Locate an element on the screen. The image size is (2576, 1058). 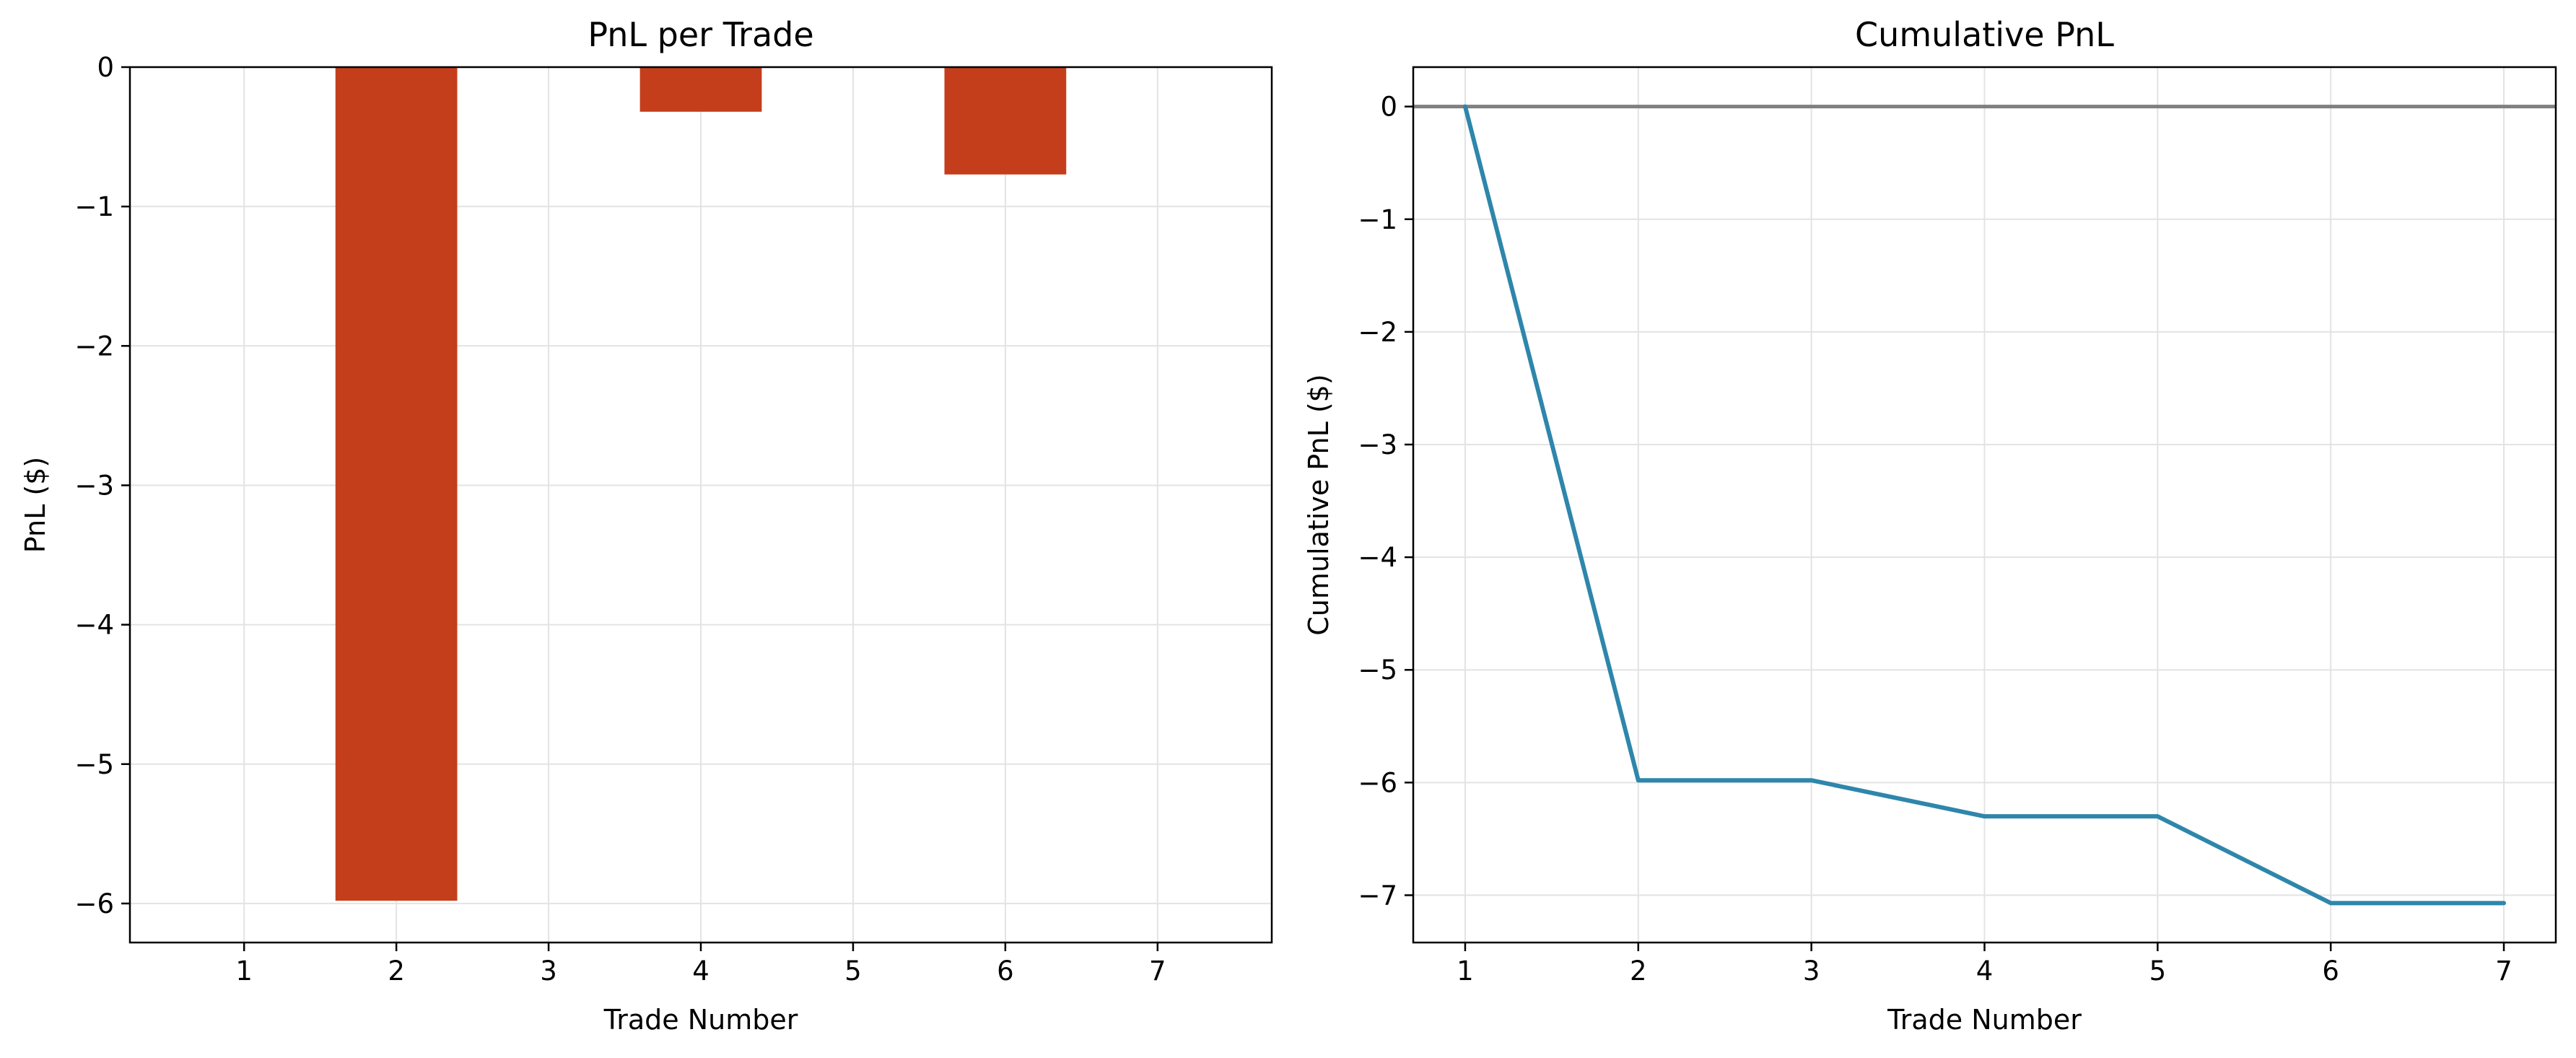
chart-title: PnL per Trade is located at coordinates (700, 34).